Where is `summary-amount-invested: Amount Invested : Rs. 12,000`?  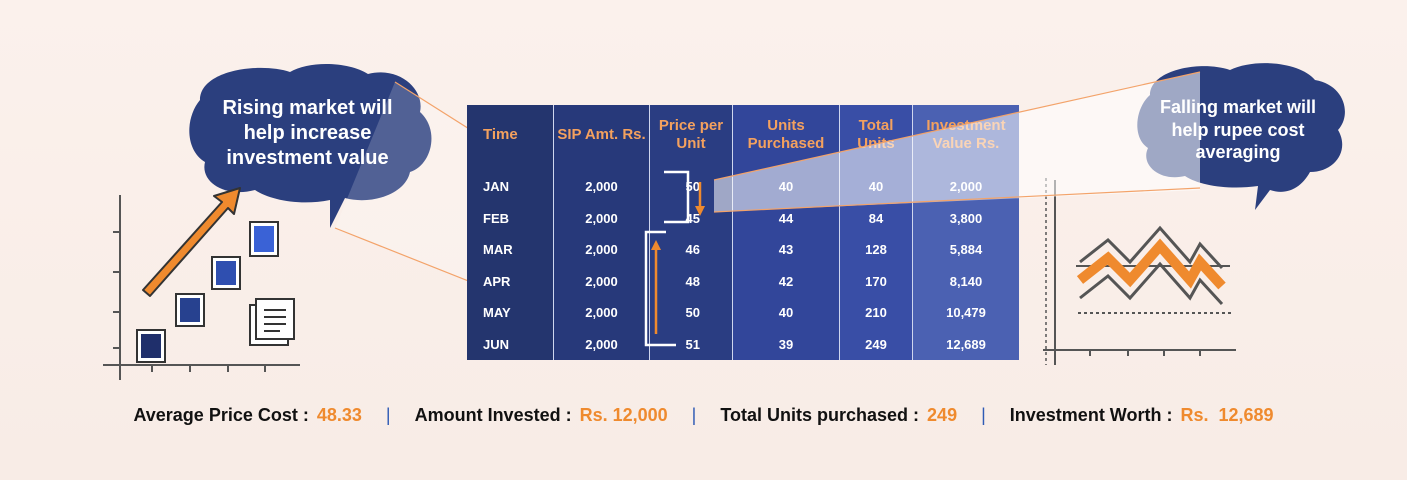
summary-amount-invested: Amount Invested : Rs. 12,000 is located at coordinates (541, 415).